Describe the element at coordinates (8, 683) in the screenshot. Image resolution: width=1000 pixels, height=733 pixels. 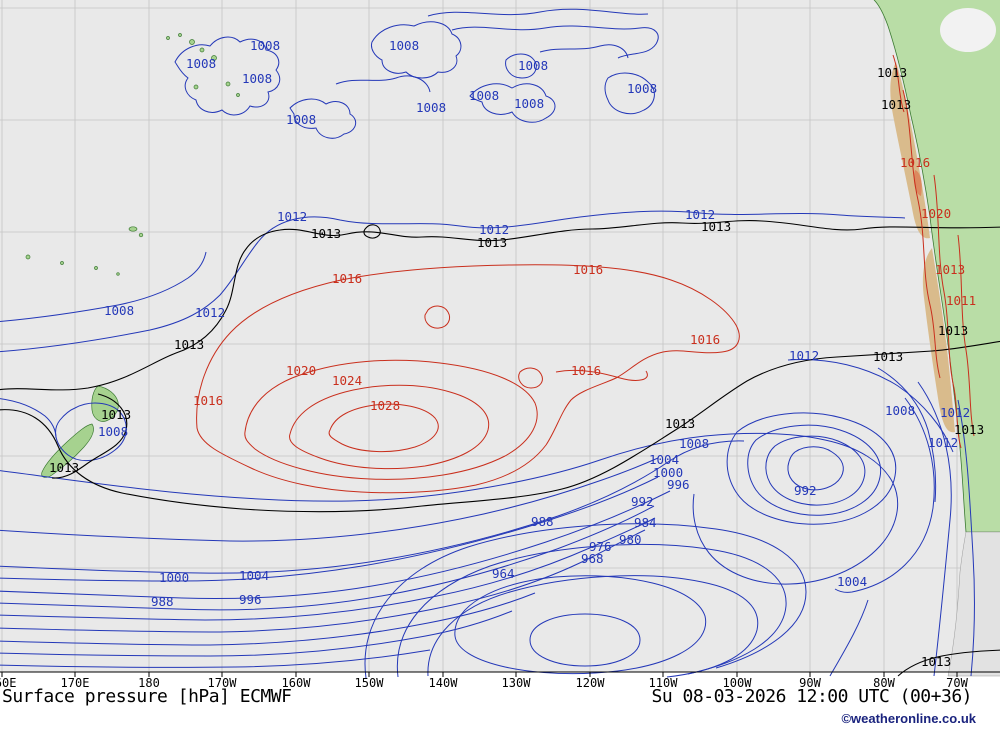
I see `svg-text: 160E` at that location.